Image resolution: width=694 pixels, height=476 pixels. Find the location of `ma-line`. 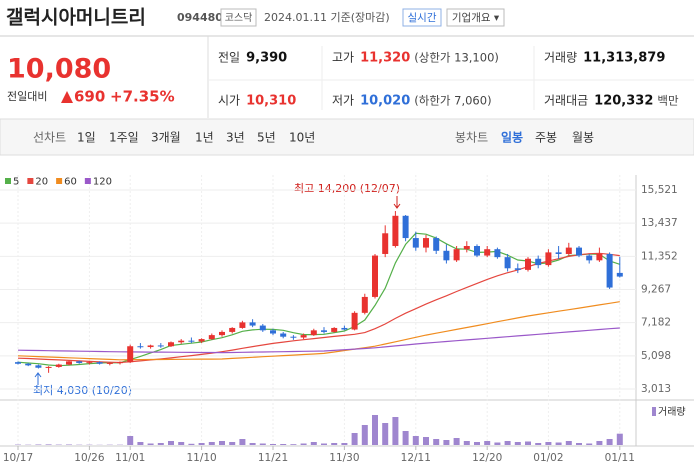

ma-line is located at coordinates (318, 340).